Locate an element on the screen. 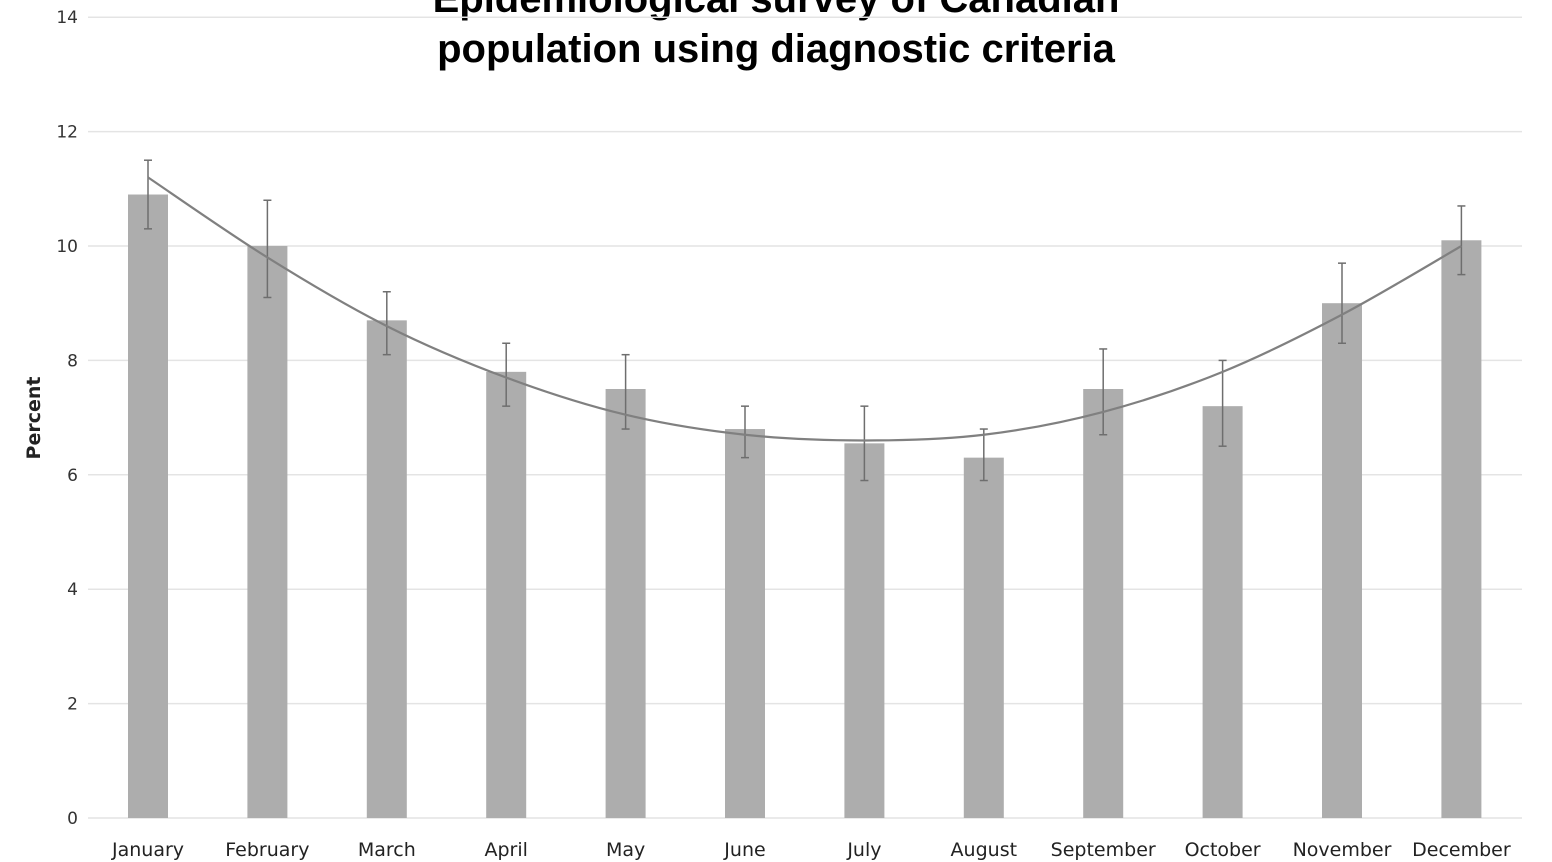  x-tick-label: March is located at coordinates (387, 850).